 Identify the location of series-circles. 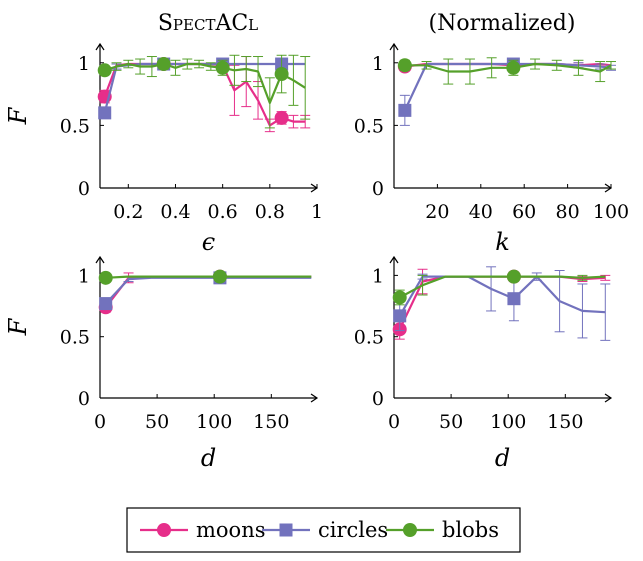
(202, 88).